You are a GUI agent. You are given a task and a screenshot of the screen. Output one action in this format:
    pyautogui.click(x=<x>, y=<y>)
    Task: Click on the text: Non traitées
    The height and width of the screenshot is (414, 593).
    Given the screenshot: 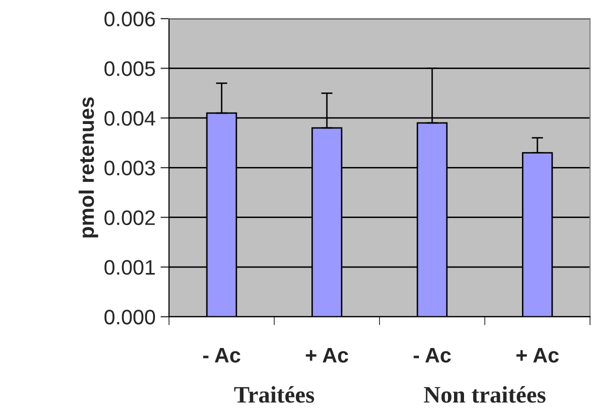 What is the action you would take?
    pyautogui.click(x=485, y=394)
    